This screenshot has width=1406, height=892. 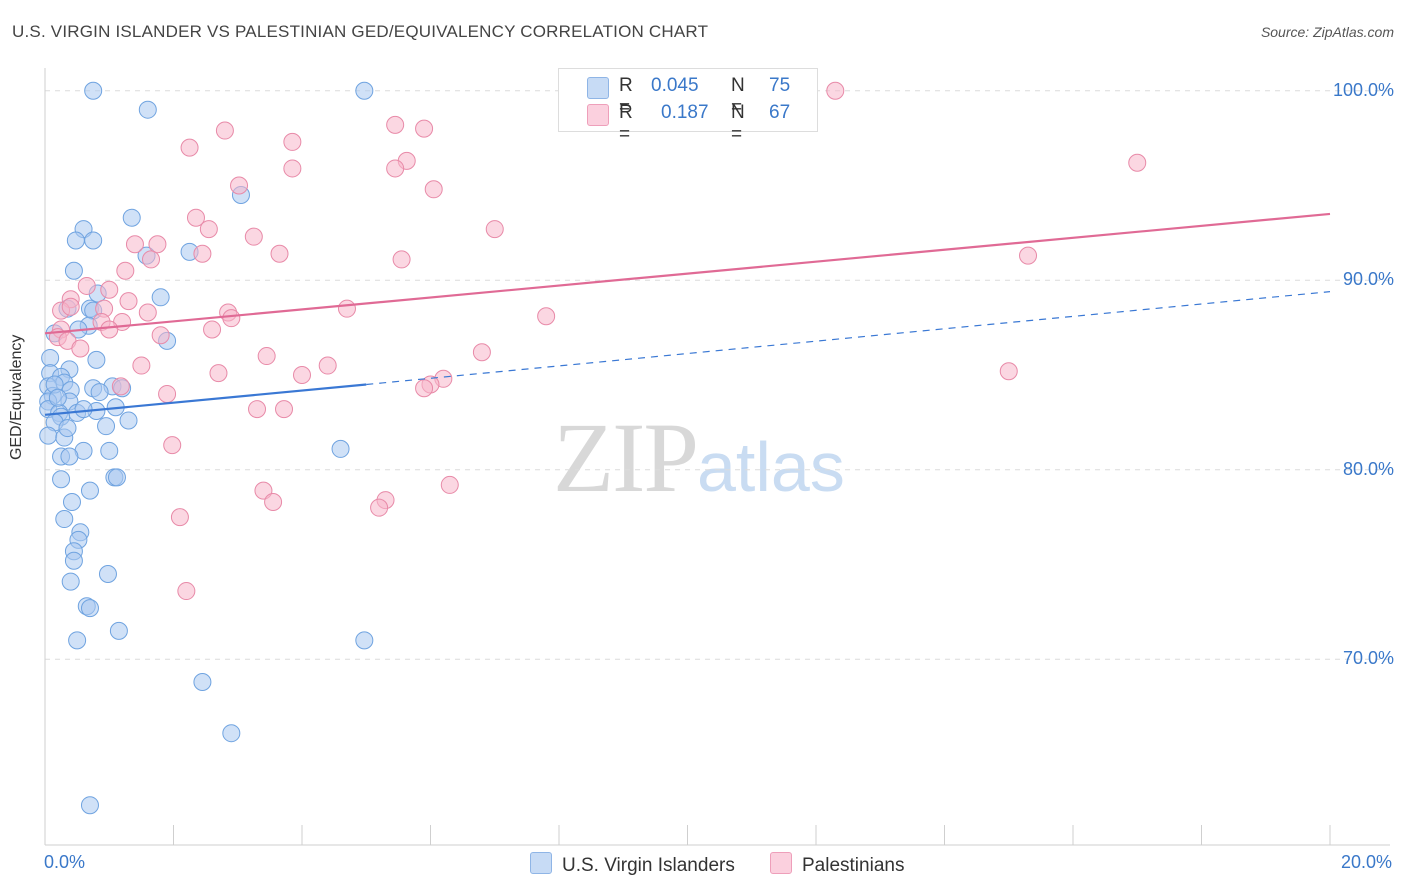 I want to click on y-tick-label: 100.0%, so click(x=1363, y=89).